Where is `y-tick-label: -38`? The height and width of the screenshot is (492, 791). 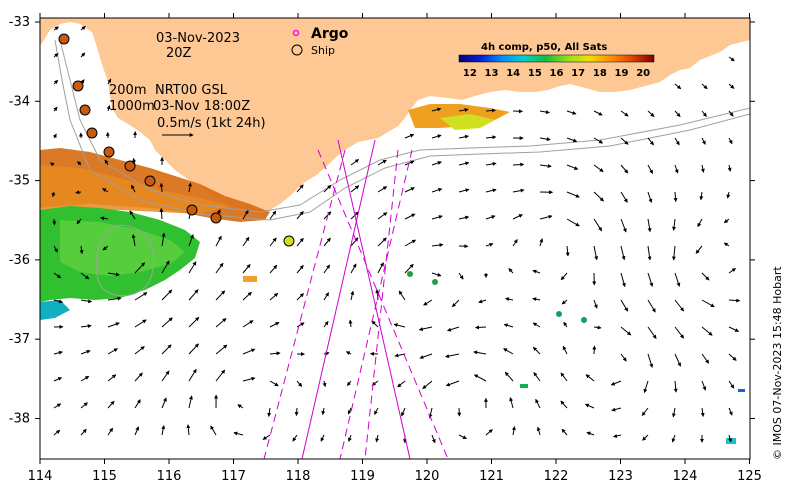 y-tick-label: -38 is located at coordinates (19, 419).